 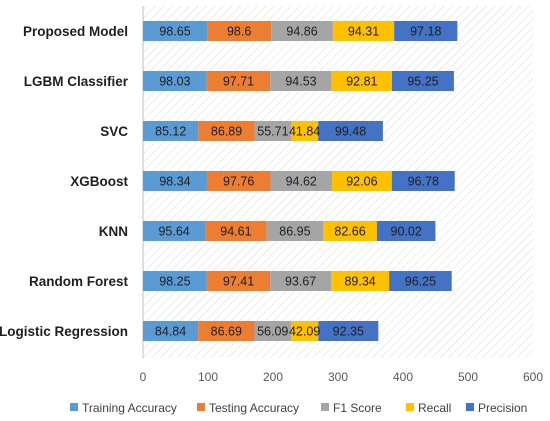 I want to click on data-label: 96.25, so click(x=420, y=282).